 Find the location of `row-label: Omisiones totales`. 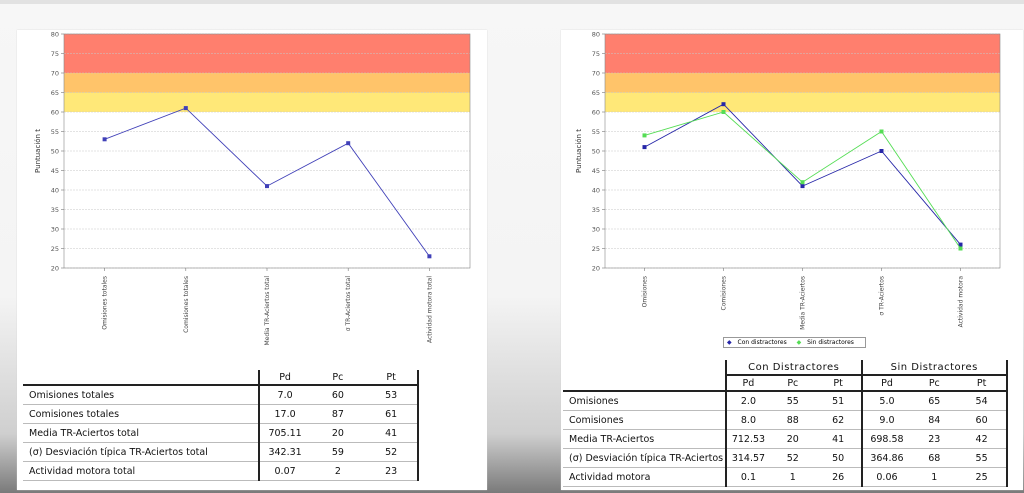

row-label: Omisiones totales is located at coordinates (72, 395).